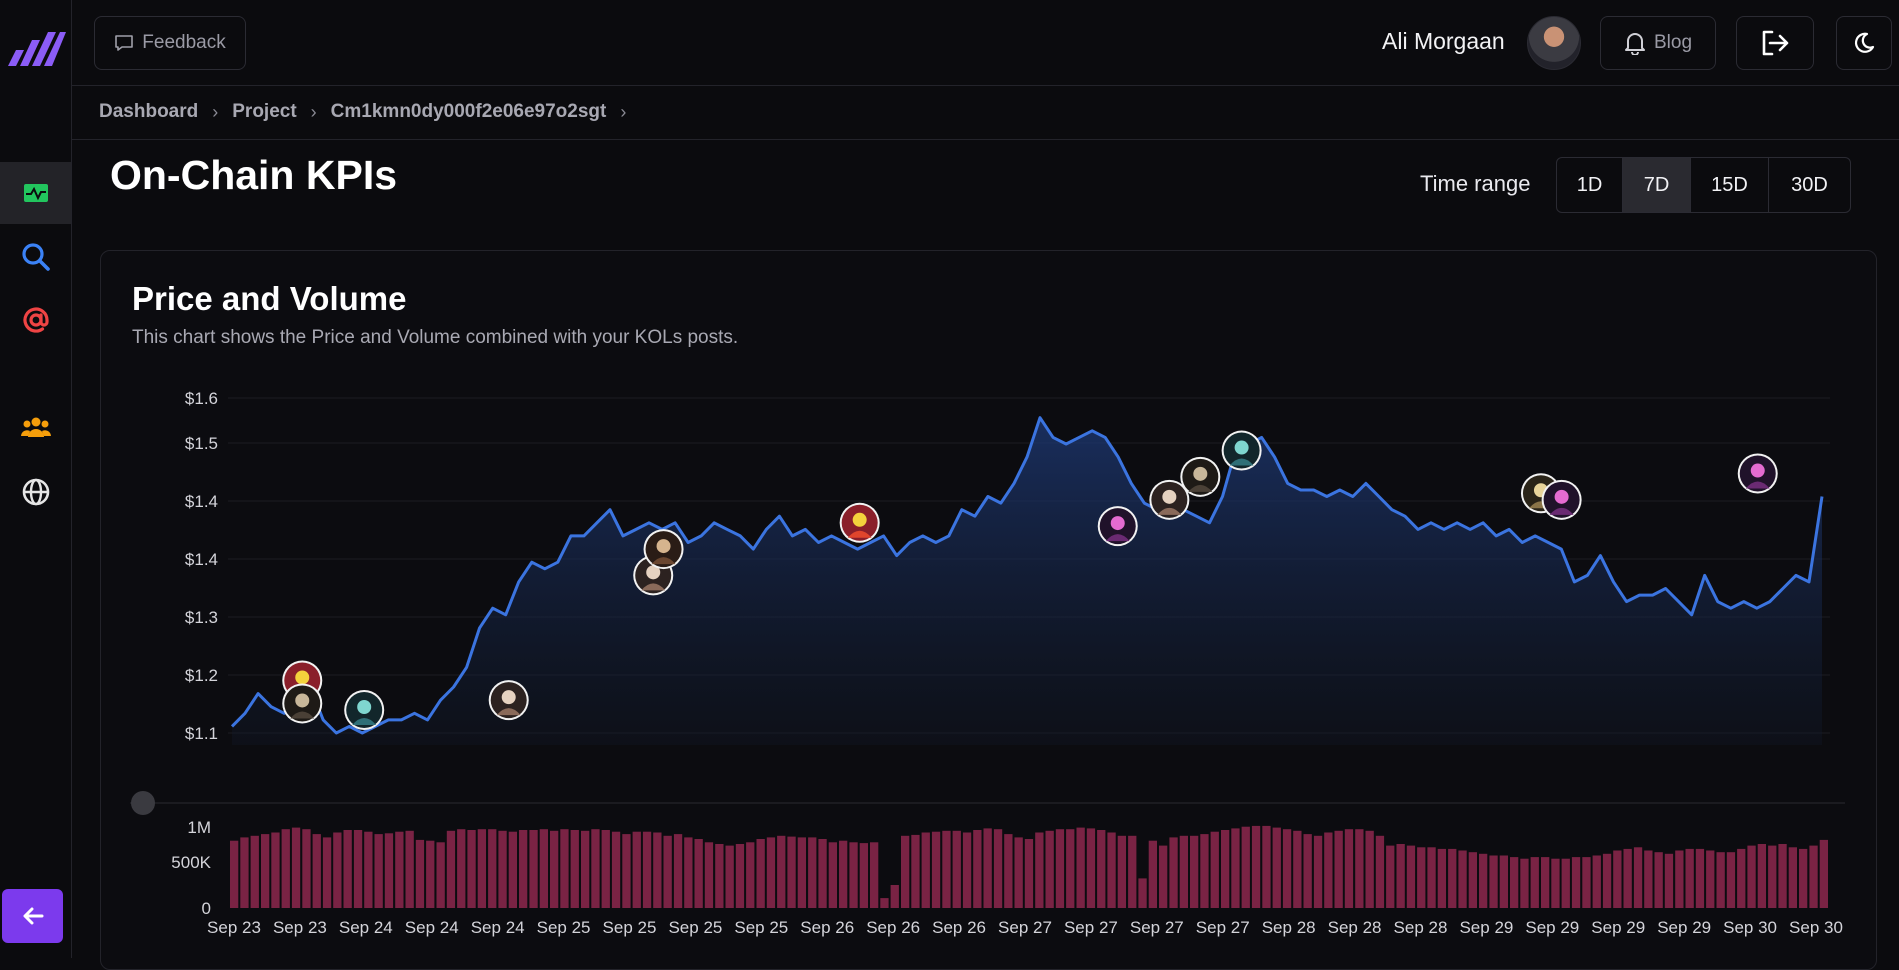  I want to click on bell-icon, so click(1634, 44).